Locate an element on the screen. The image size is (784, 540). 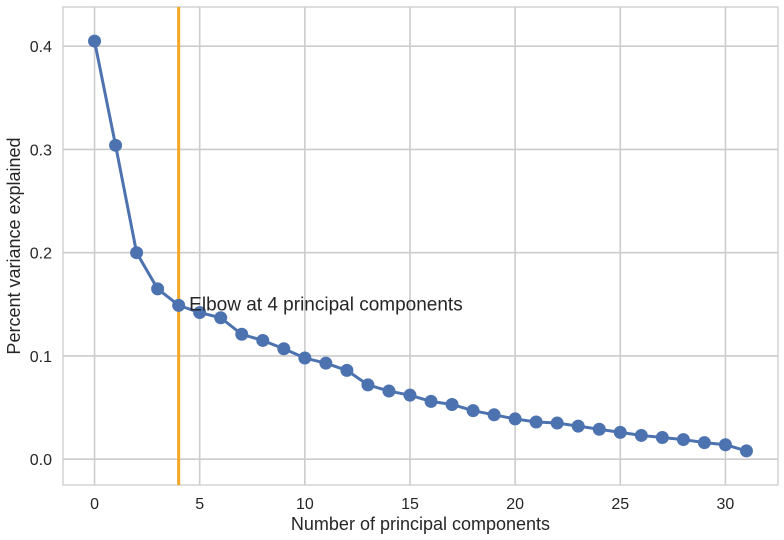
x-tick-label: 0 is located at coordinates (94, 504).